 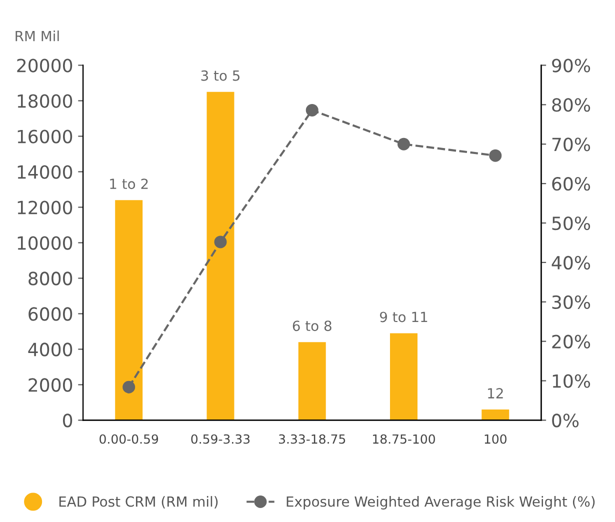 I want to click on y-tick-label: 10000, so click(x=45, y=243).